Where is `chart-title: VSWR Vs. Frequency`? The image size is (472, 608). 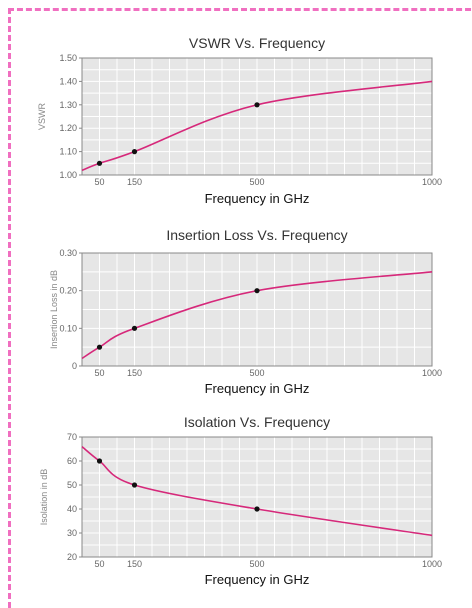
chart-title: VSWR Vs. Frequency is located at coordinates (257, 43).